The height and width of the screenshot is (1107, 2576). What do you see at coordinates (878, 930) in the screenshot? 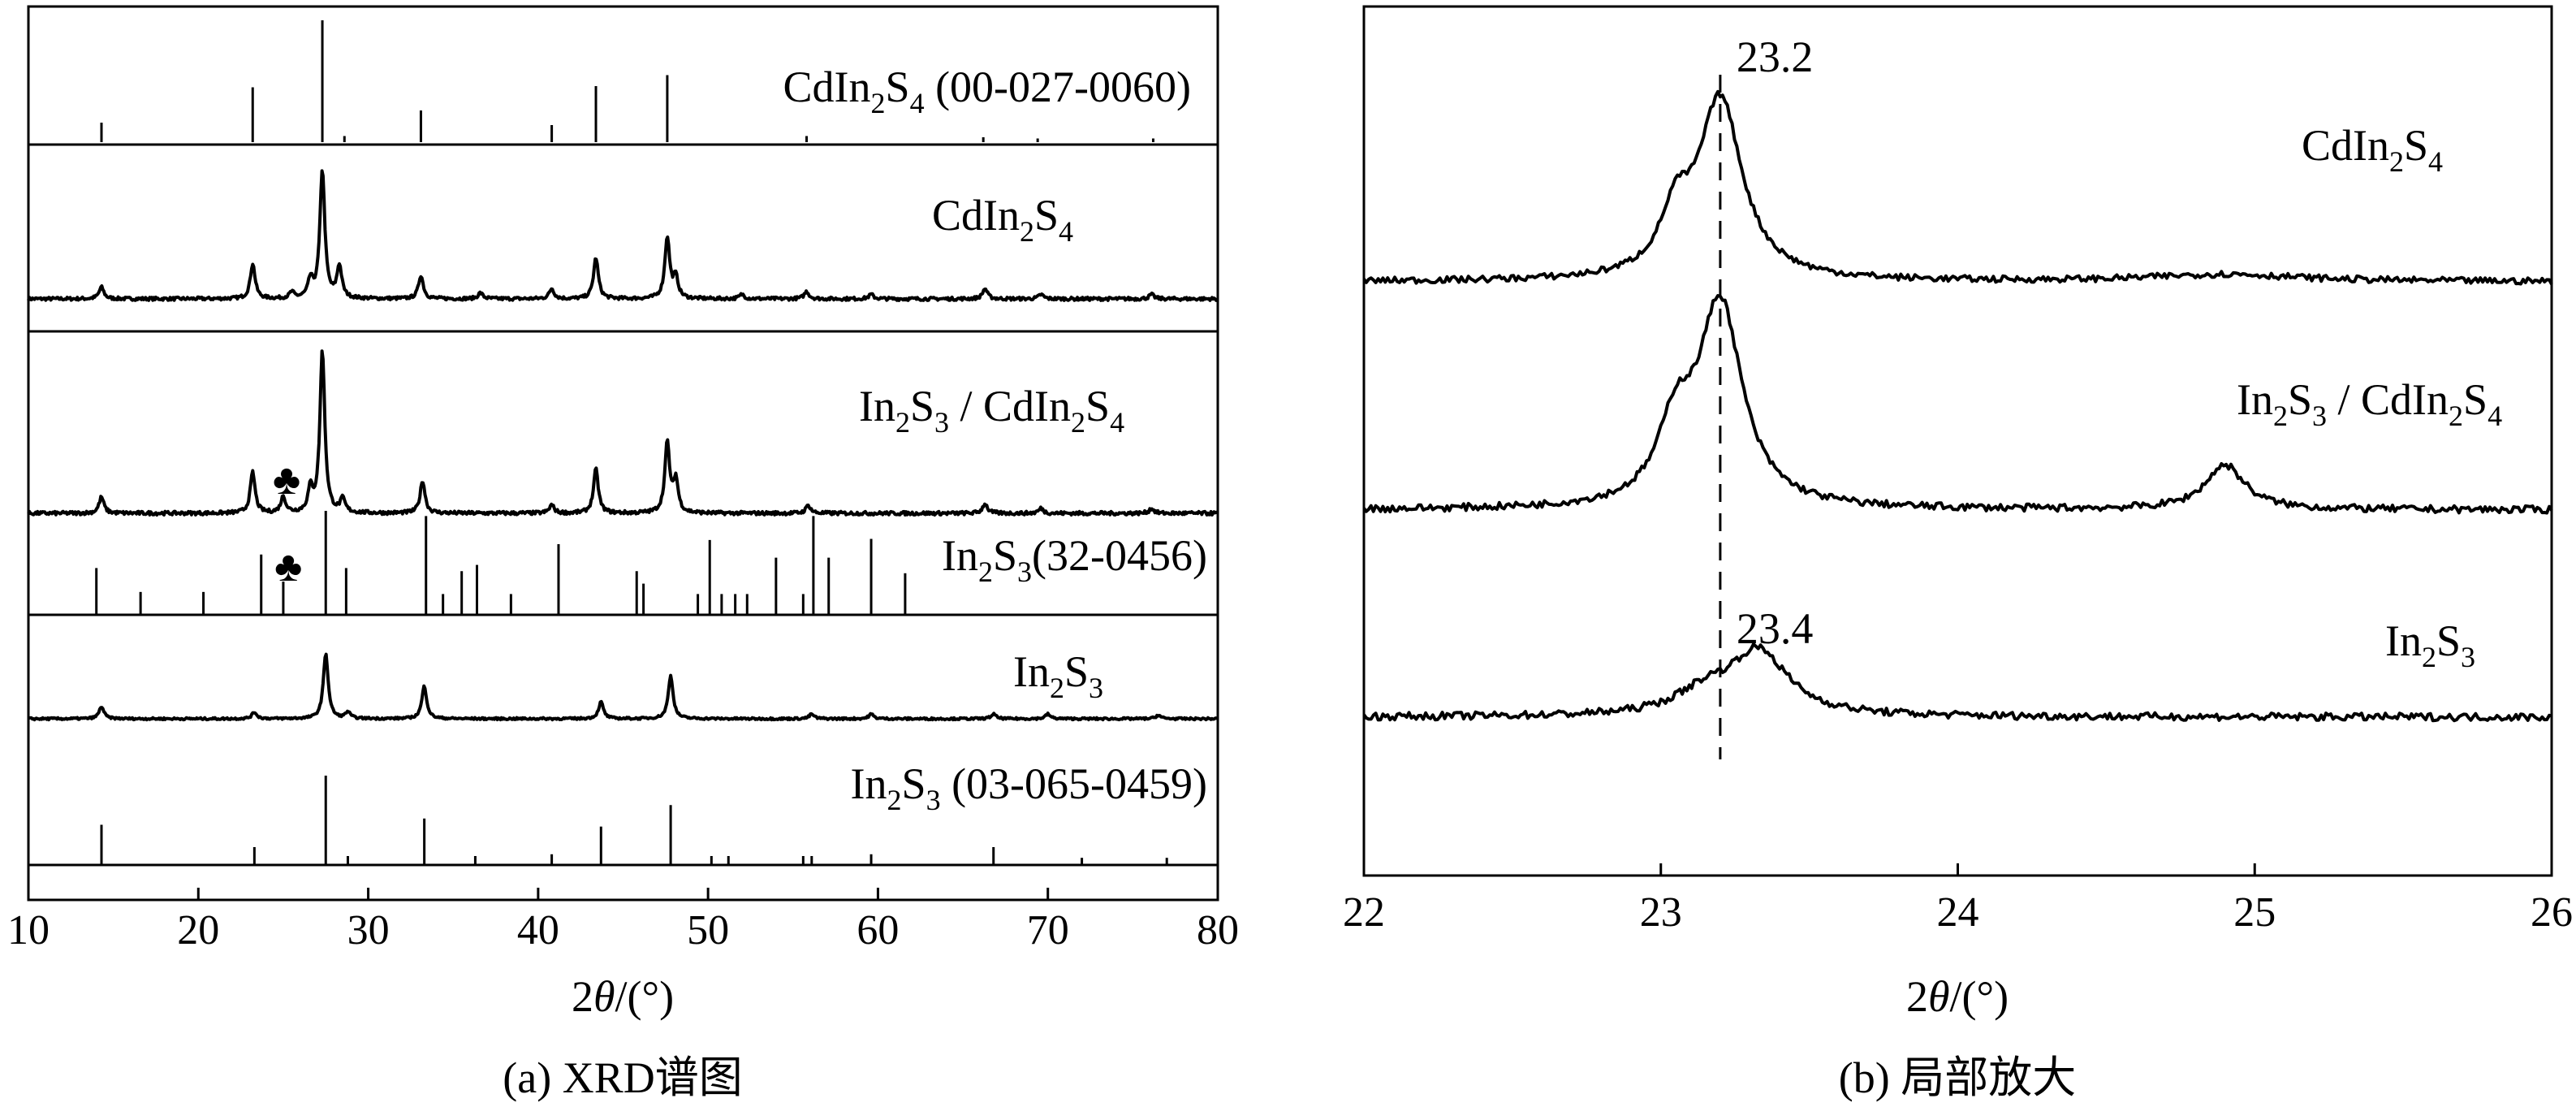
I see `x-tick-label: 60` at bounding box center [878, 930].